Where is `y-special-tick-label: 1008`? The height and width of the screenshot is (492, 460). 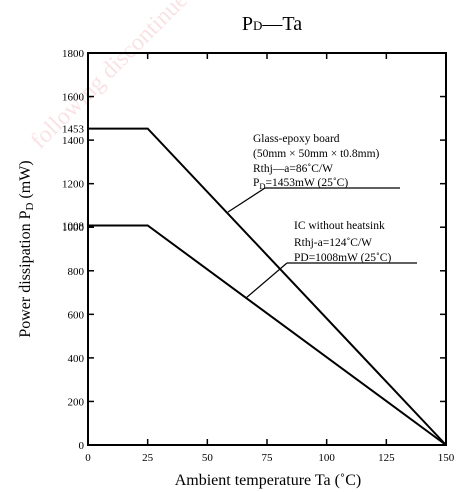 y-special-tick-label: 1008 is located at coordinates (73, 226).